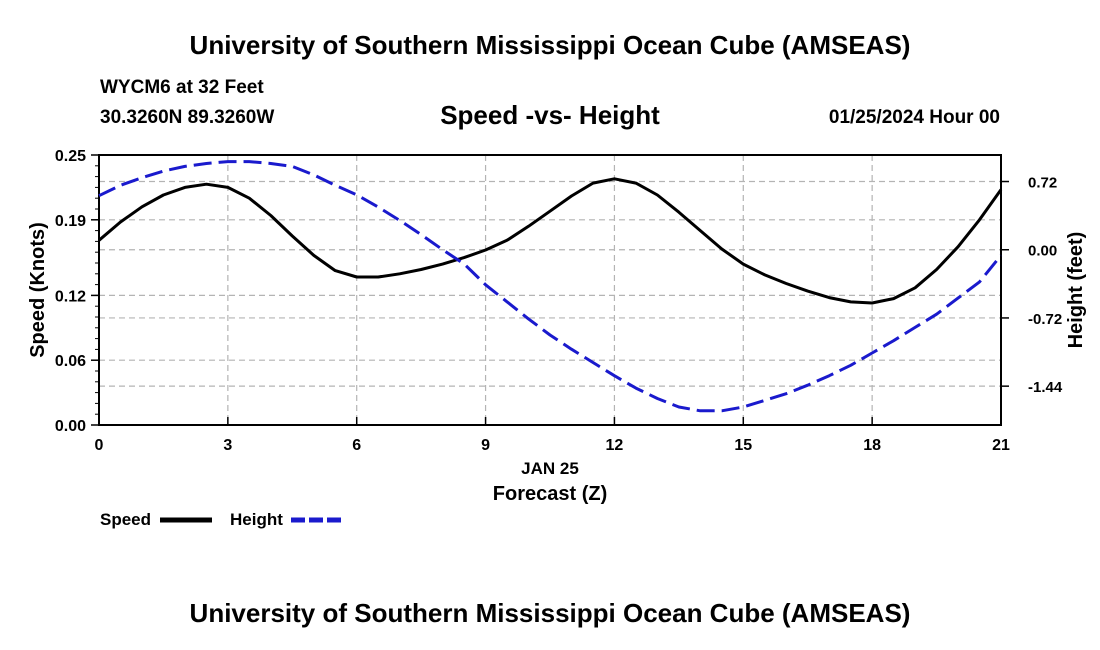 The image size is (1100, 650). What do you see at coordinates (70, 221) in the screenshot?
I see `y-left-tick-label: 0.19` at bounding box center [70, 221].